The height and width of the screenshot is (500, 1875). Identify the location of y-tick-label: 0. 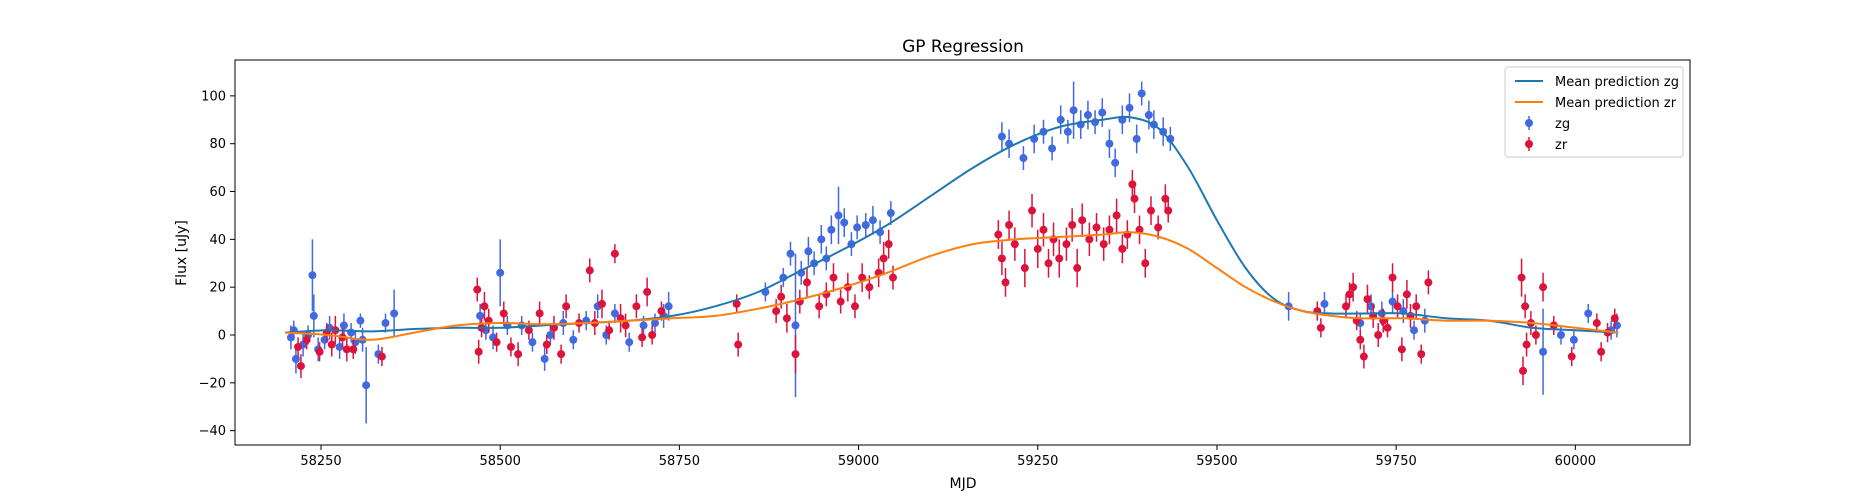
(222, 336).